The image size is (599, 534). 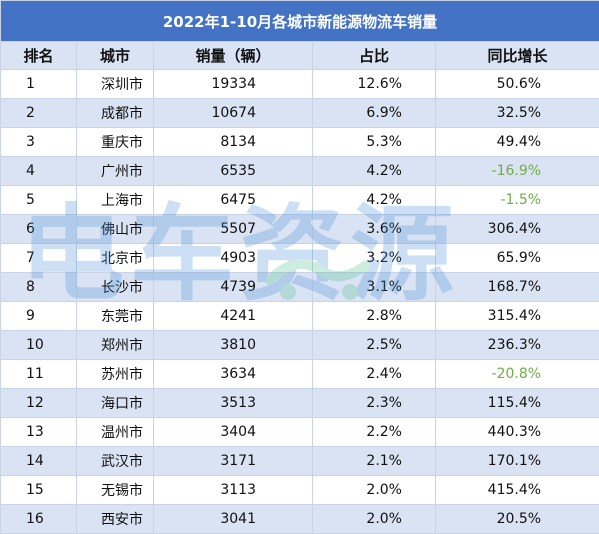 What do you see at coordinates (517, 142) in the screenshot?
I see `yoy-cell: 49.4%` at bounding box center [517, 142].